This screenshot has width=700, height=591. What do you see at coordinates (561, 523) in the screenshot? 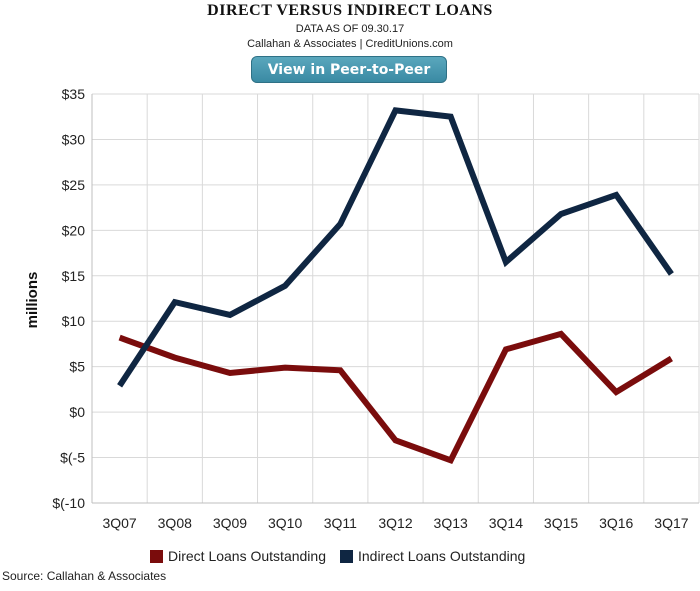
I see `x-tick-label: 3Q15` at bounding box center [561, 523].